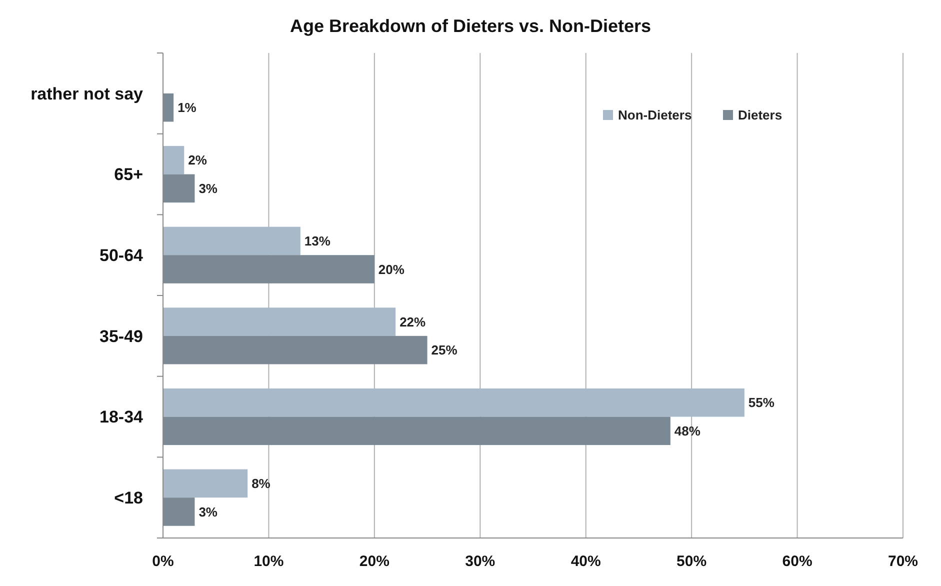 This screenshot has width=941, height=586. I want to click on data-label: 2%, so click(198, 160).